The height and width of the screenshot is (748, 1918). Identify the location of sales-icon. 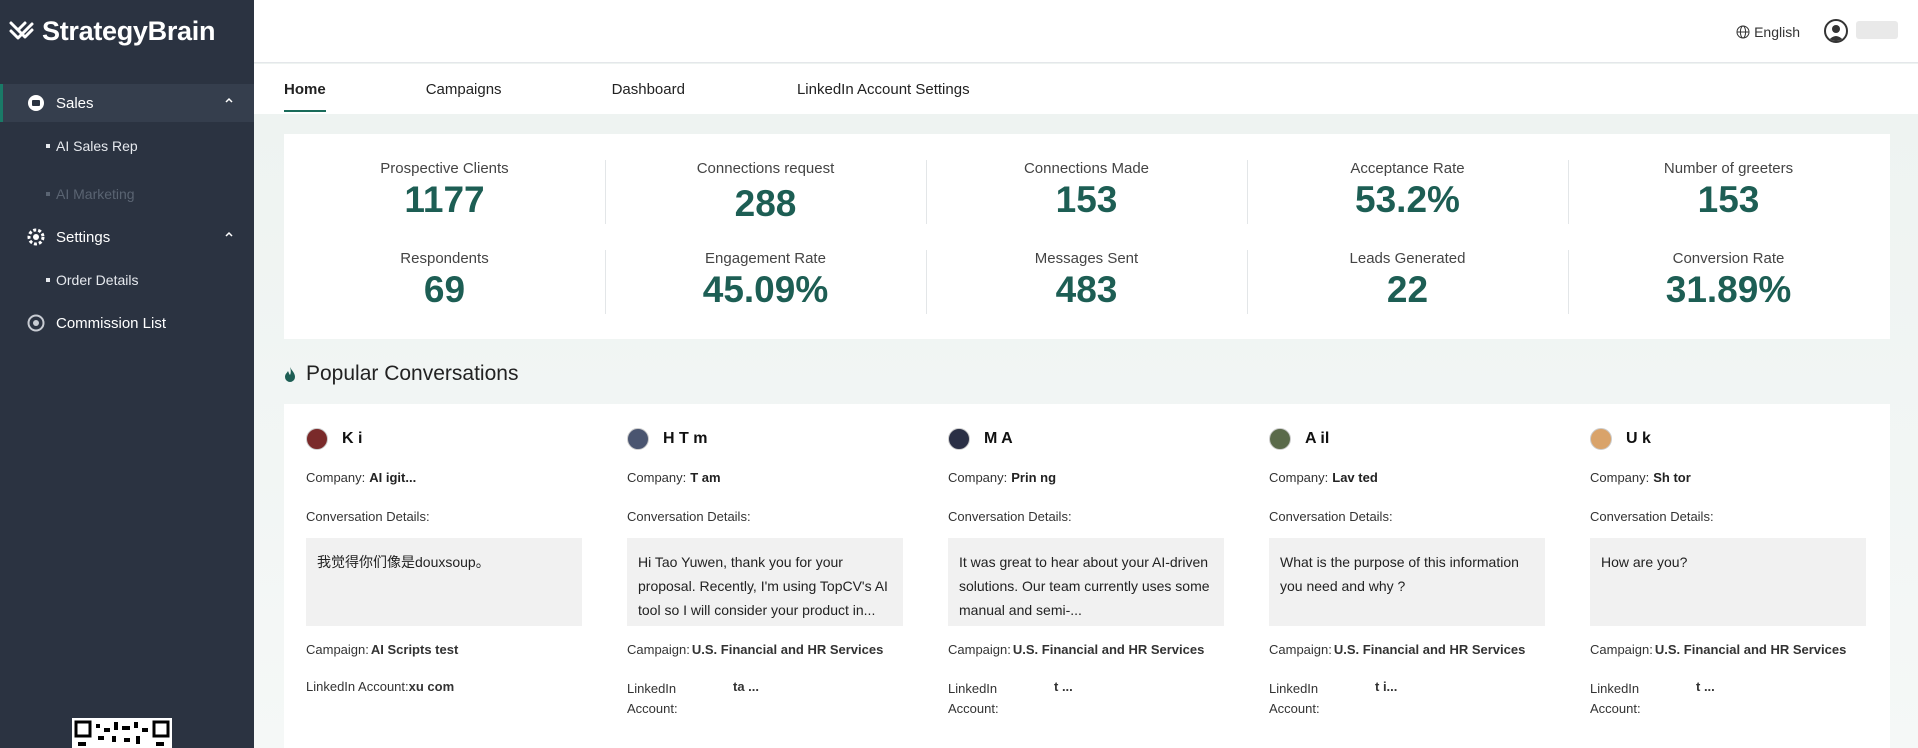
(36, 103).